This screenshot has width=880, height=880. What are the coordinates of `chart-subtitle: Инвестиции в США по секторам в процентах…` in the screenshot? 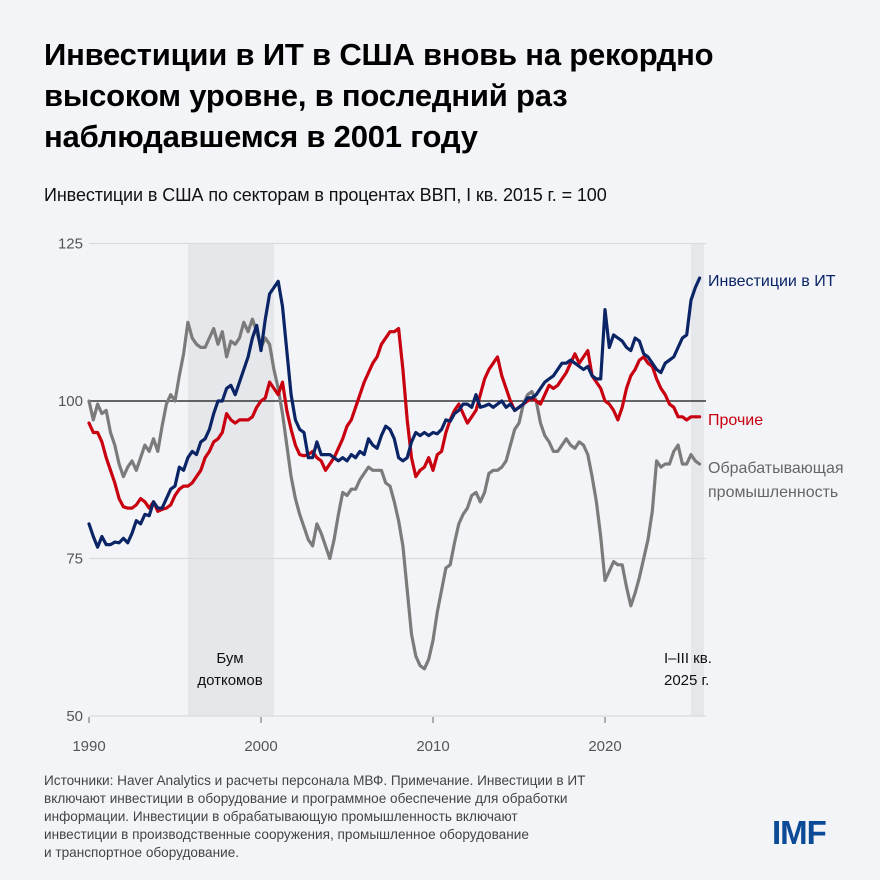 It's located at (325, 195).